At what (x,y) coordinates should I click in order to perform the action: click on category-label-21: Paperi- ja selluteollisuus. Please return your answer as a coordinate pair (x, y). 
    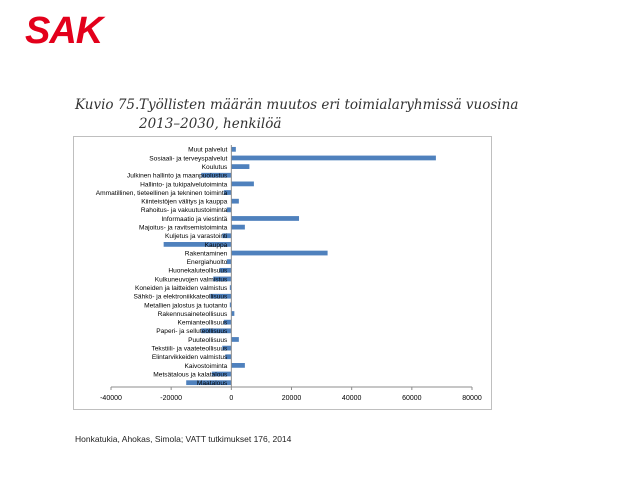
    Looking at the image, I should click on (192, 331).